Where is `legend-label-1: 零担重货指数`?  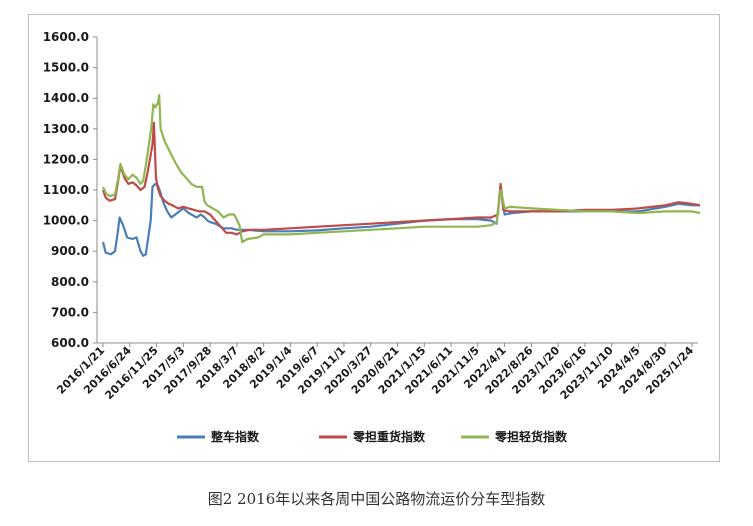
legend-label-1: 零担重货指数 is located at coordinates (389, 436).